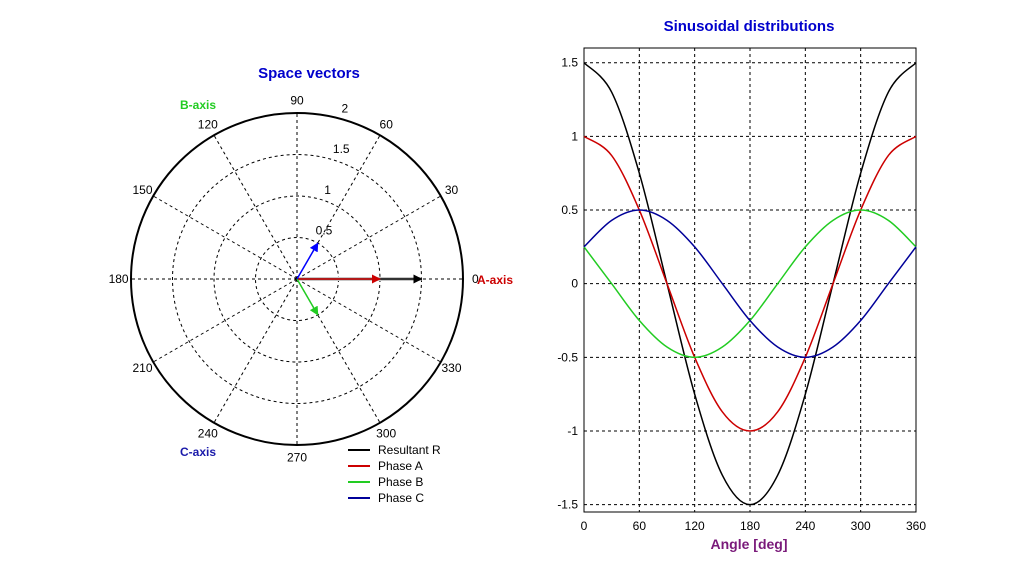 This screenshot has width=1013, height=579. What do you see at coordinates (400, 466) in the screenshot?
I see `legend-label-phase-a: Phase A` at bounding box center [400, 466].